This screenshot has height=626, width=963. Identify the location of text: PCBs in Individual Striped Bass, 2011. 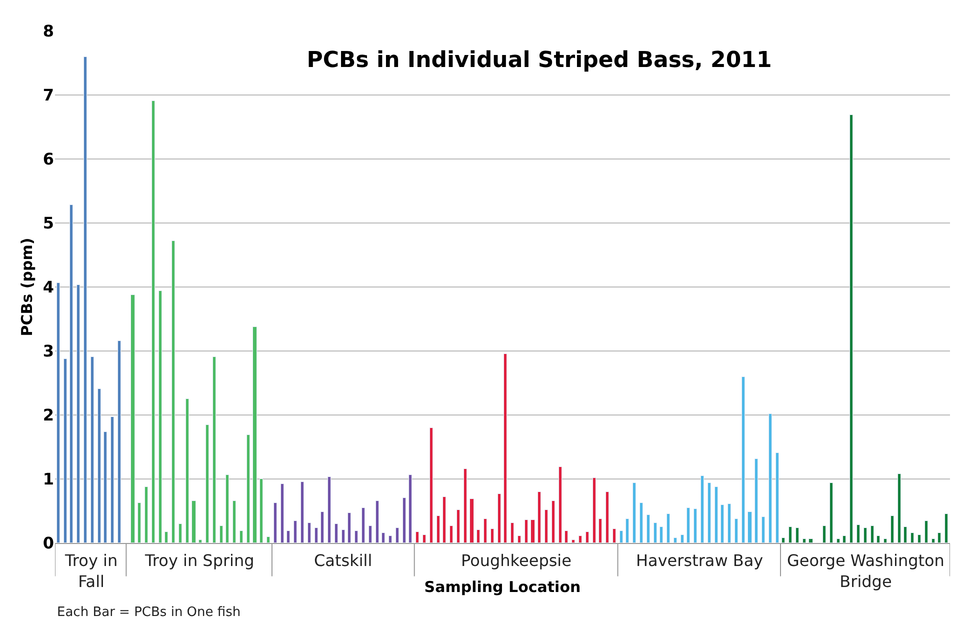
(539, 61).